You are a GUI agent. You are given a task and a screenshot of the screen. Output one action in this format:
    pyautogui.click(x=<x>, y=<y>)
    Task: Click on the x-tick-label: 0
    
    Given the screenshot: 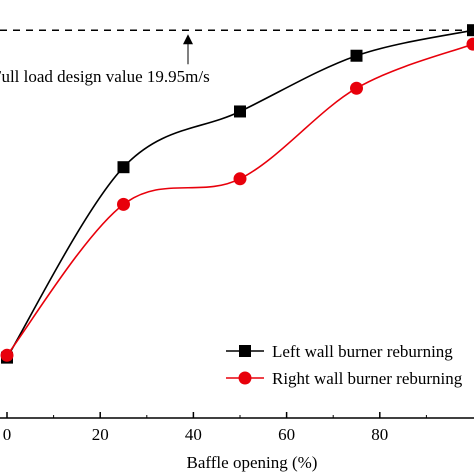 What is the action you would take?
    pyautogui.click(x=7, y=434)
    